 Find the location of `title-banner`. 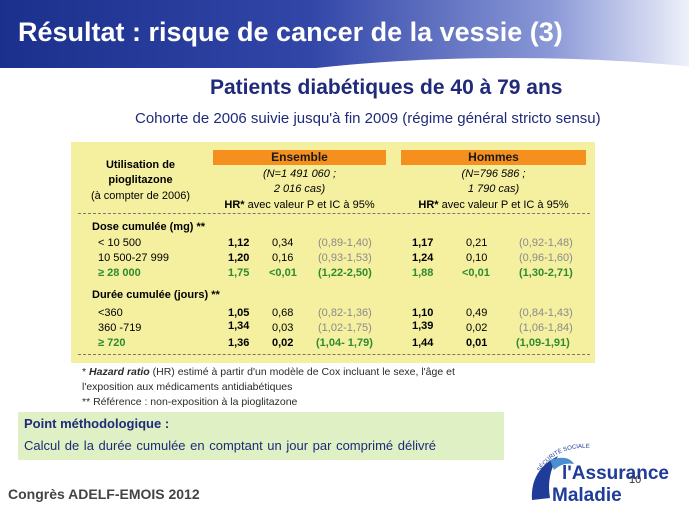

title-banner is located at coordinates (344, 34).